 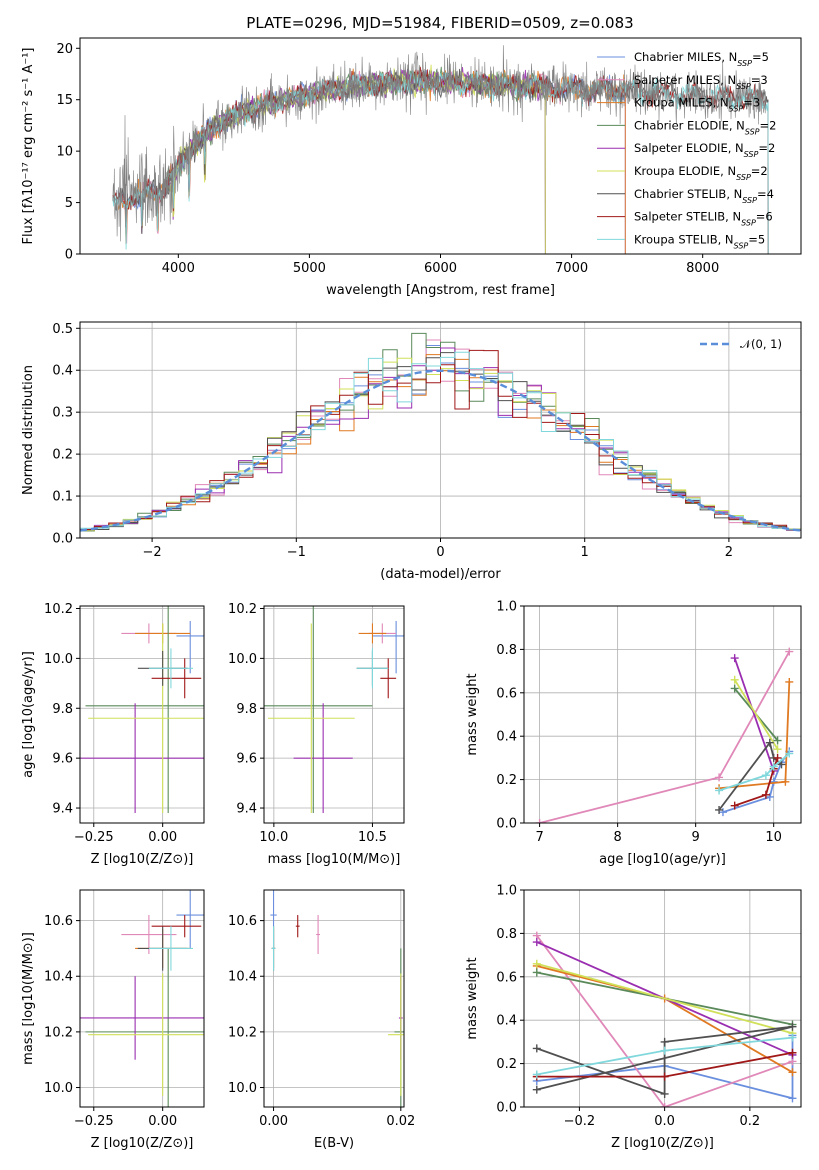 I want to click on legend-label: Kroupa ELODIE, NSSP=2, so click(x=701, y=173).